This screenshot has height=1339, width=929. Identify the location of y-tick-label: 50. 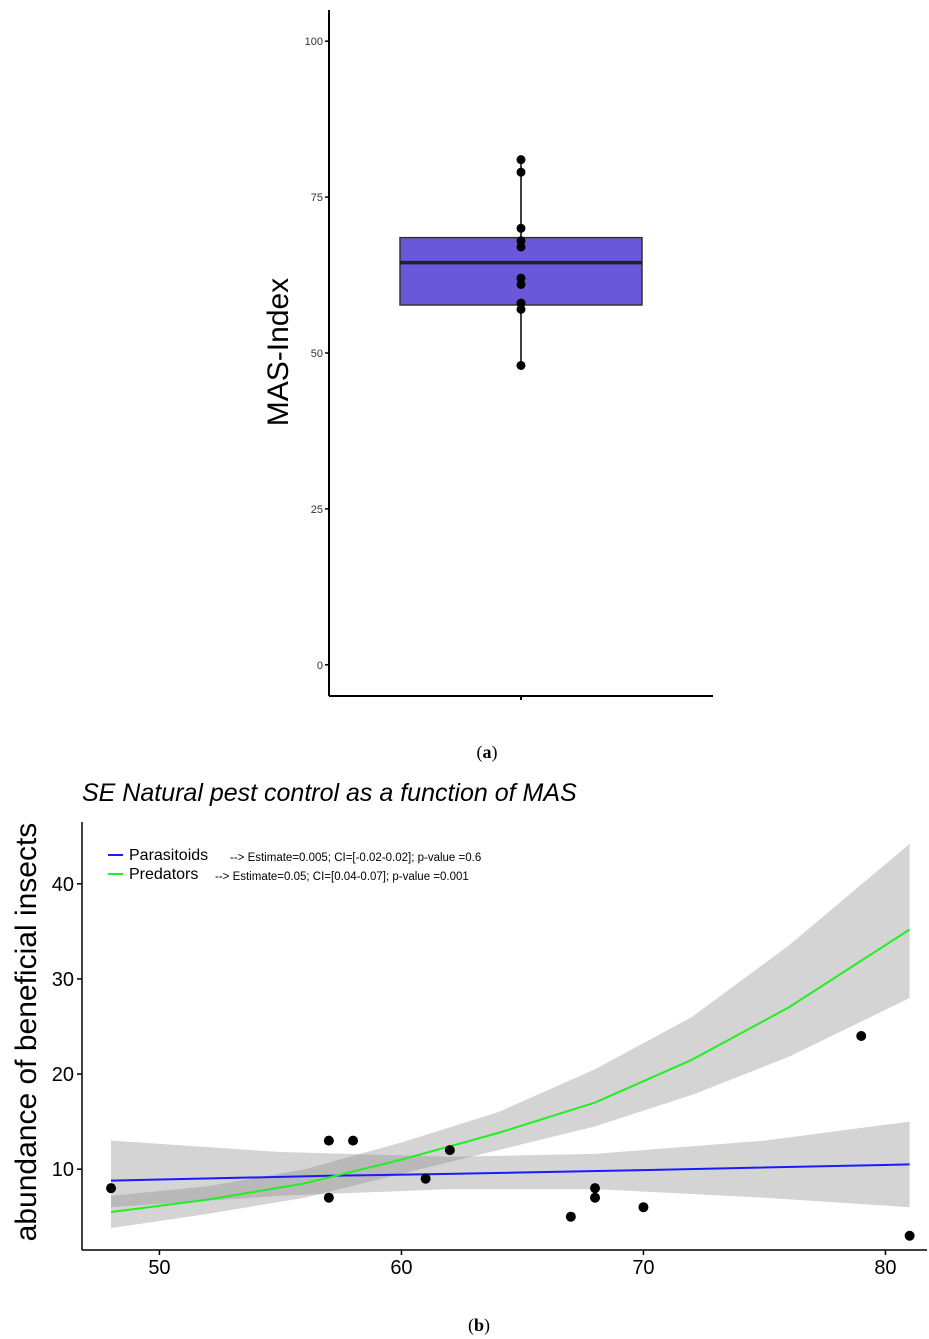
(317, 354).